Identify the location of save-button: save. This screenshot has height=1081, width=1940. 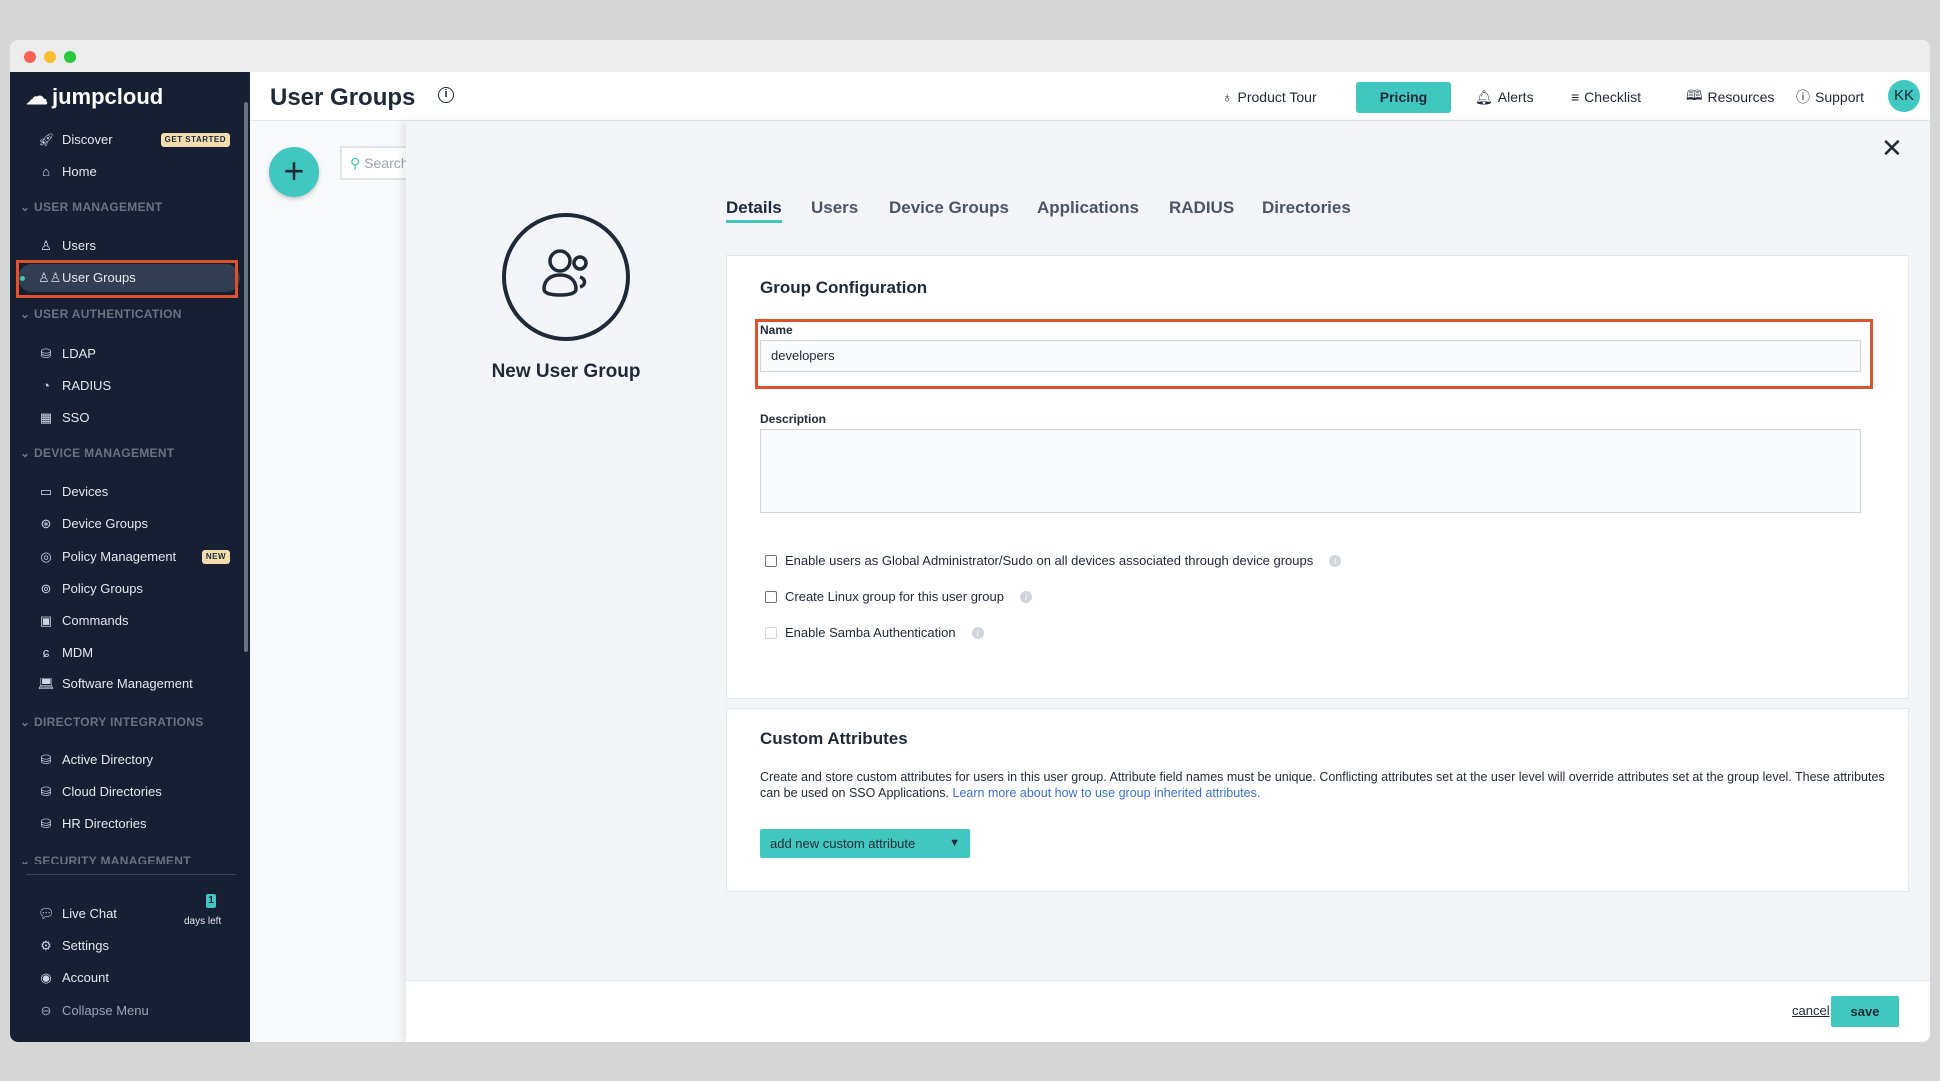
(1865, 1011).